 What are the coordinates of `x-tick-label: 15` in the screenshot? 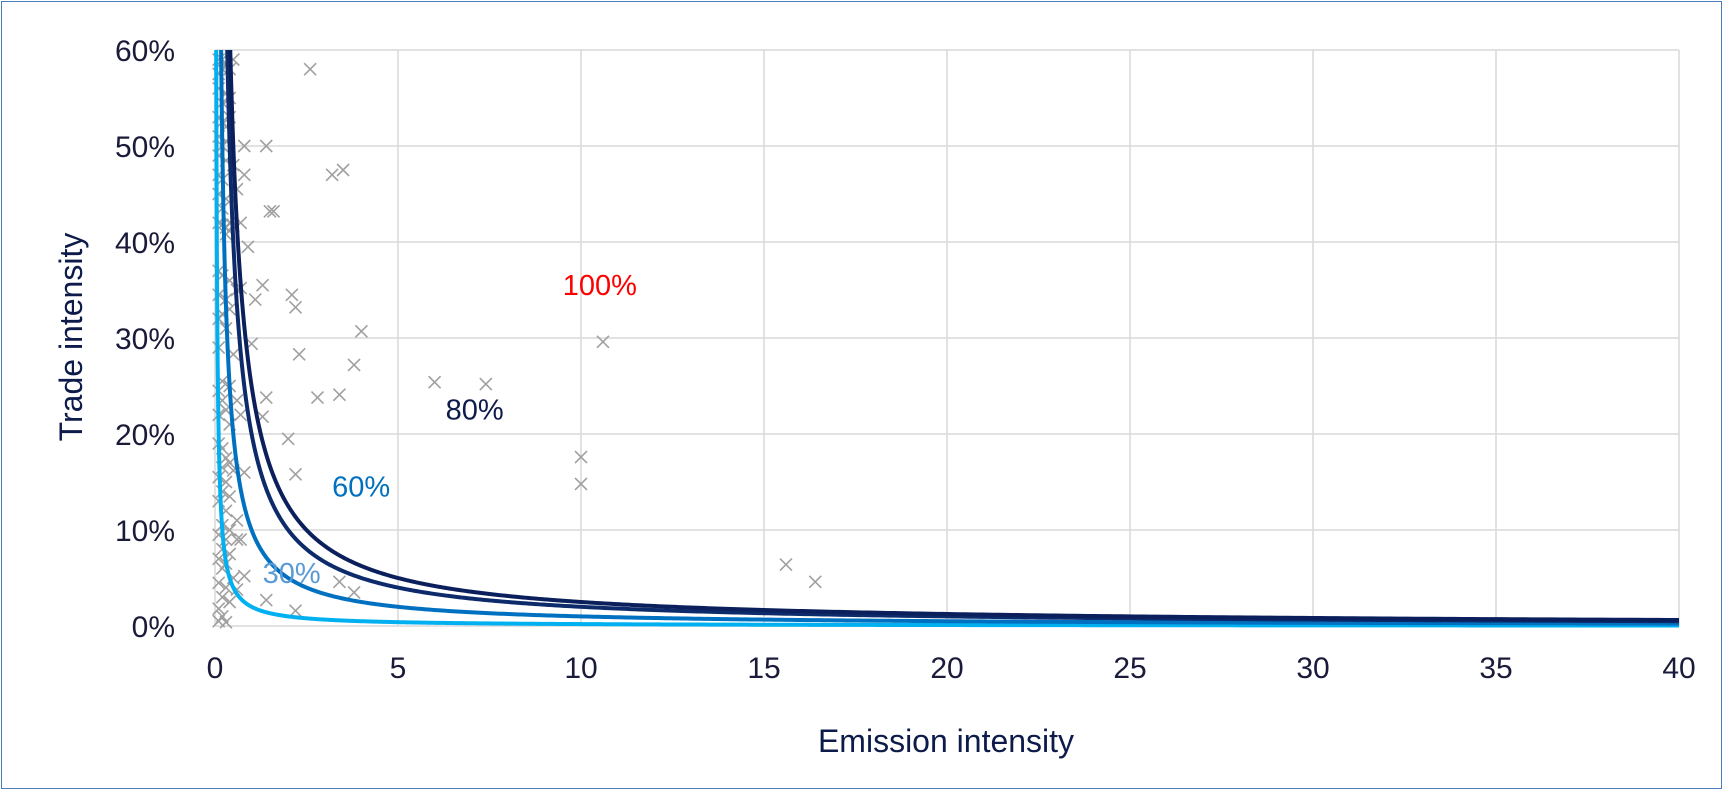 It's located at (763, 668).